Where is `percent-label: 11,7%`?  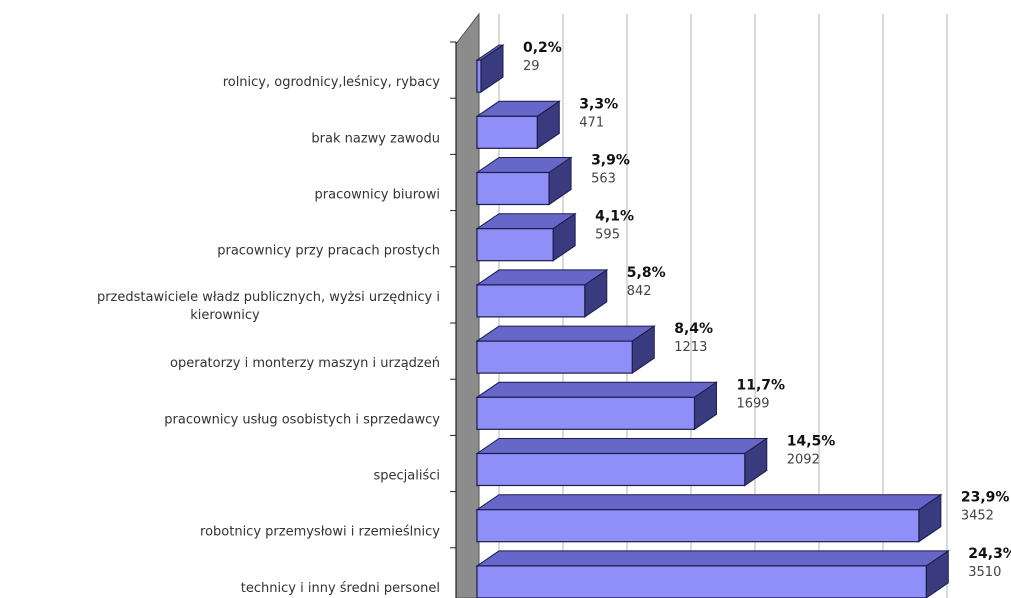 percent-label: 11,7% is located at coordinates (760, 385).